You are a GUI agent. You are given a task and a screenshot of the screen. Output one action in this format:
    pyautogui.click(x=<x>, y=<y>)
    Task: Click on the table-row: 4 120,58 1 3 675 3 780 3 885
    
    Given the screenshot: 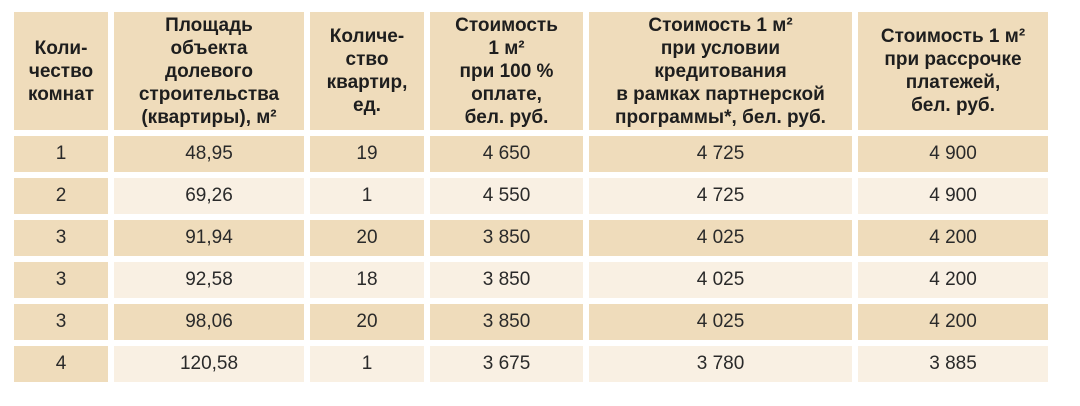 What is the action you would take?
    pyautogui.click(x=531, y=364)
    